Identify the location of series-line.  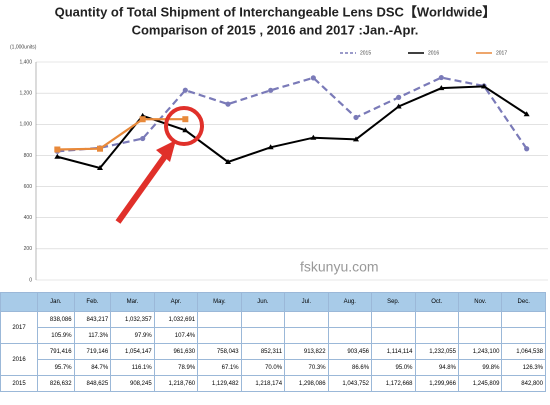
(121, 134).